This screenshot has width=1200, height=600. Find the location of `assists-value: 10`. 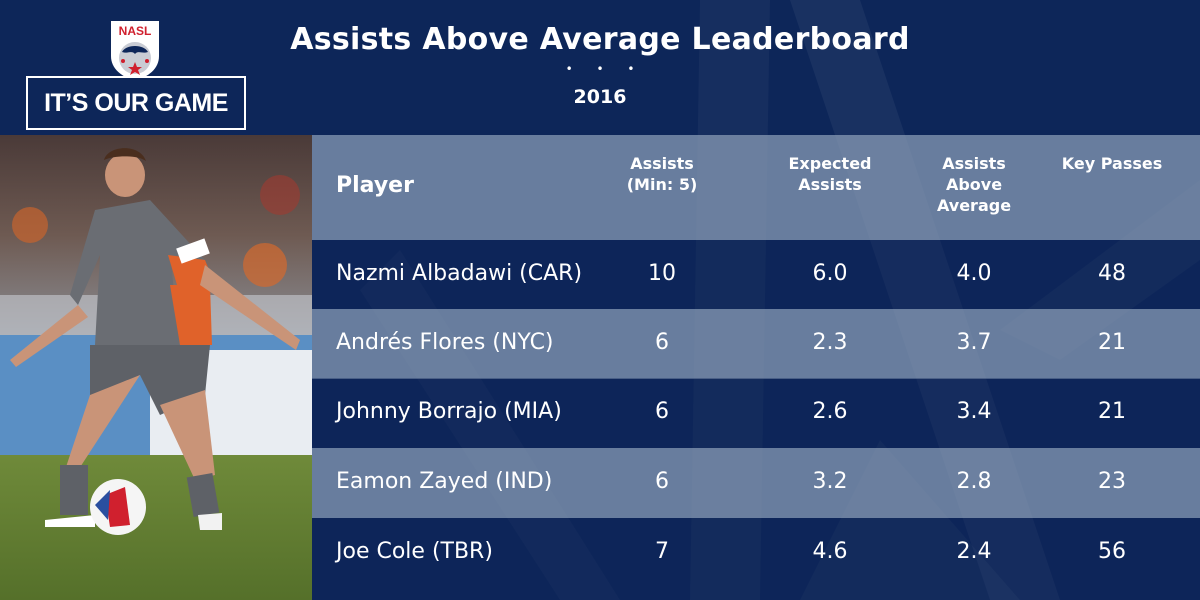

assists-value: 10 is located at coordinates (662, 273).